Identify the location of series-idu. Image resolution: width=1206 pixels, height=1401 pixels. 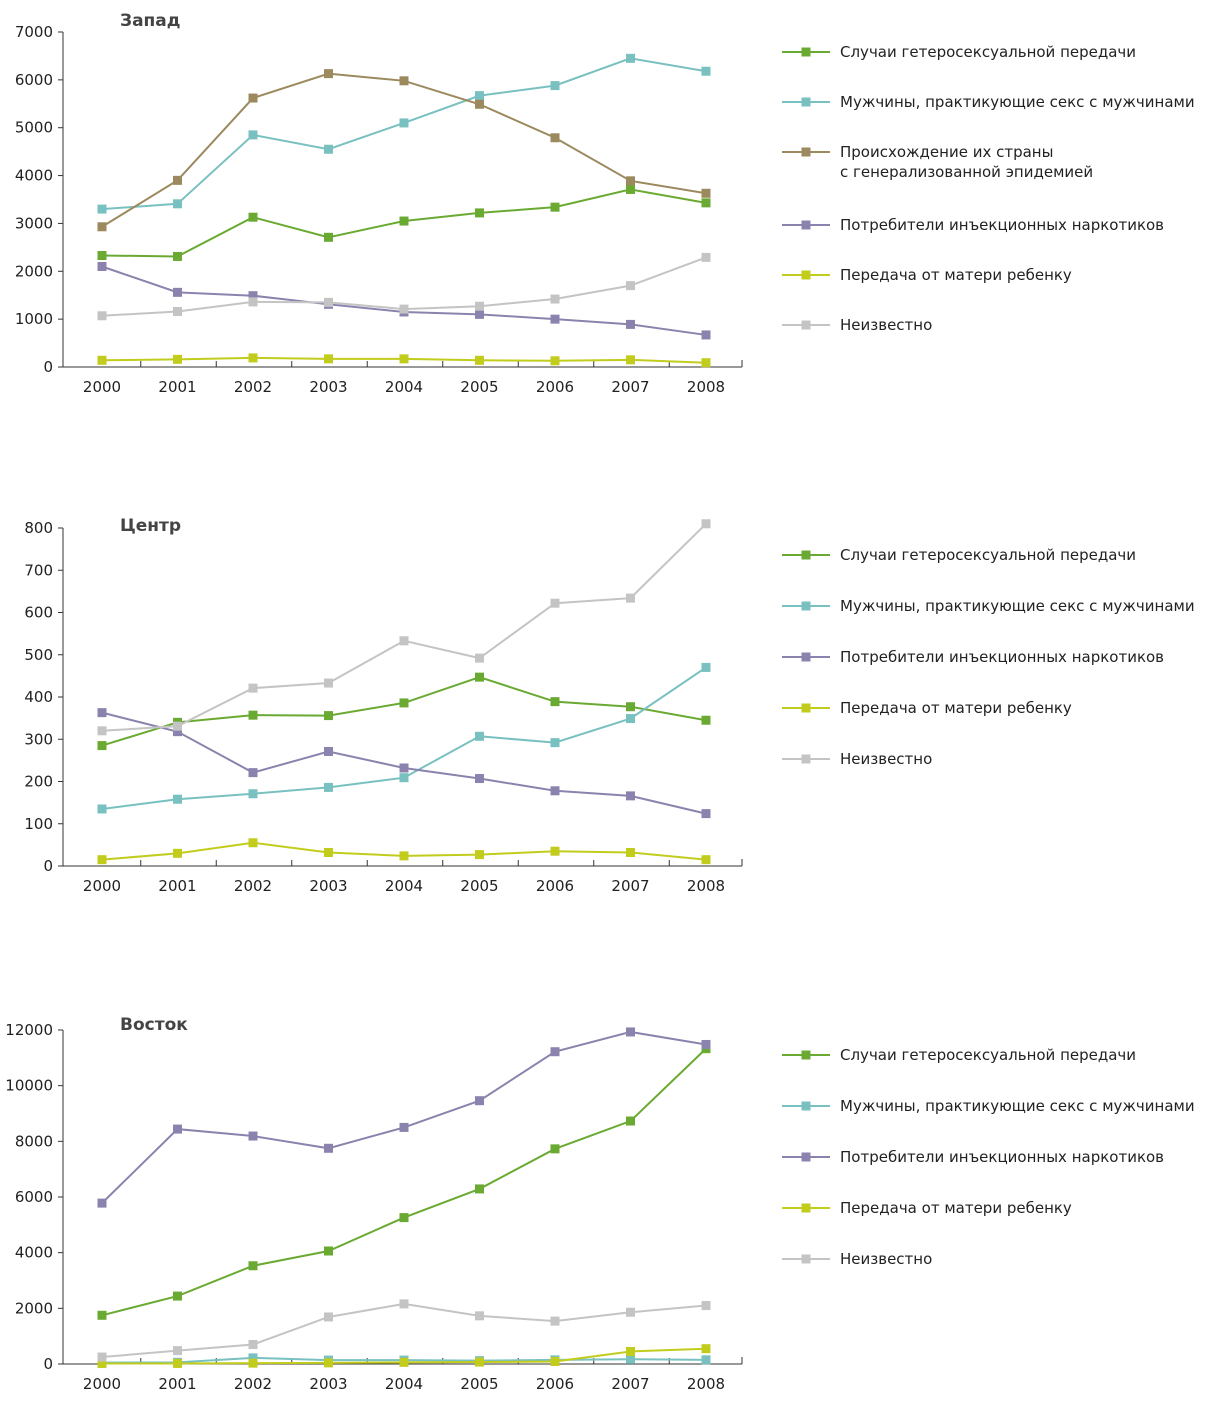
(404, 1117).